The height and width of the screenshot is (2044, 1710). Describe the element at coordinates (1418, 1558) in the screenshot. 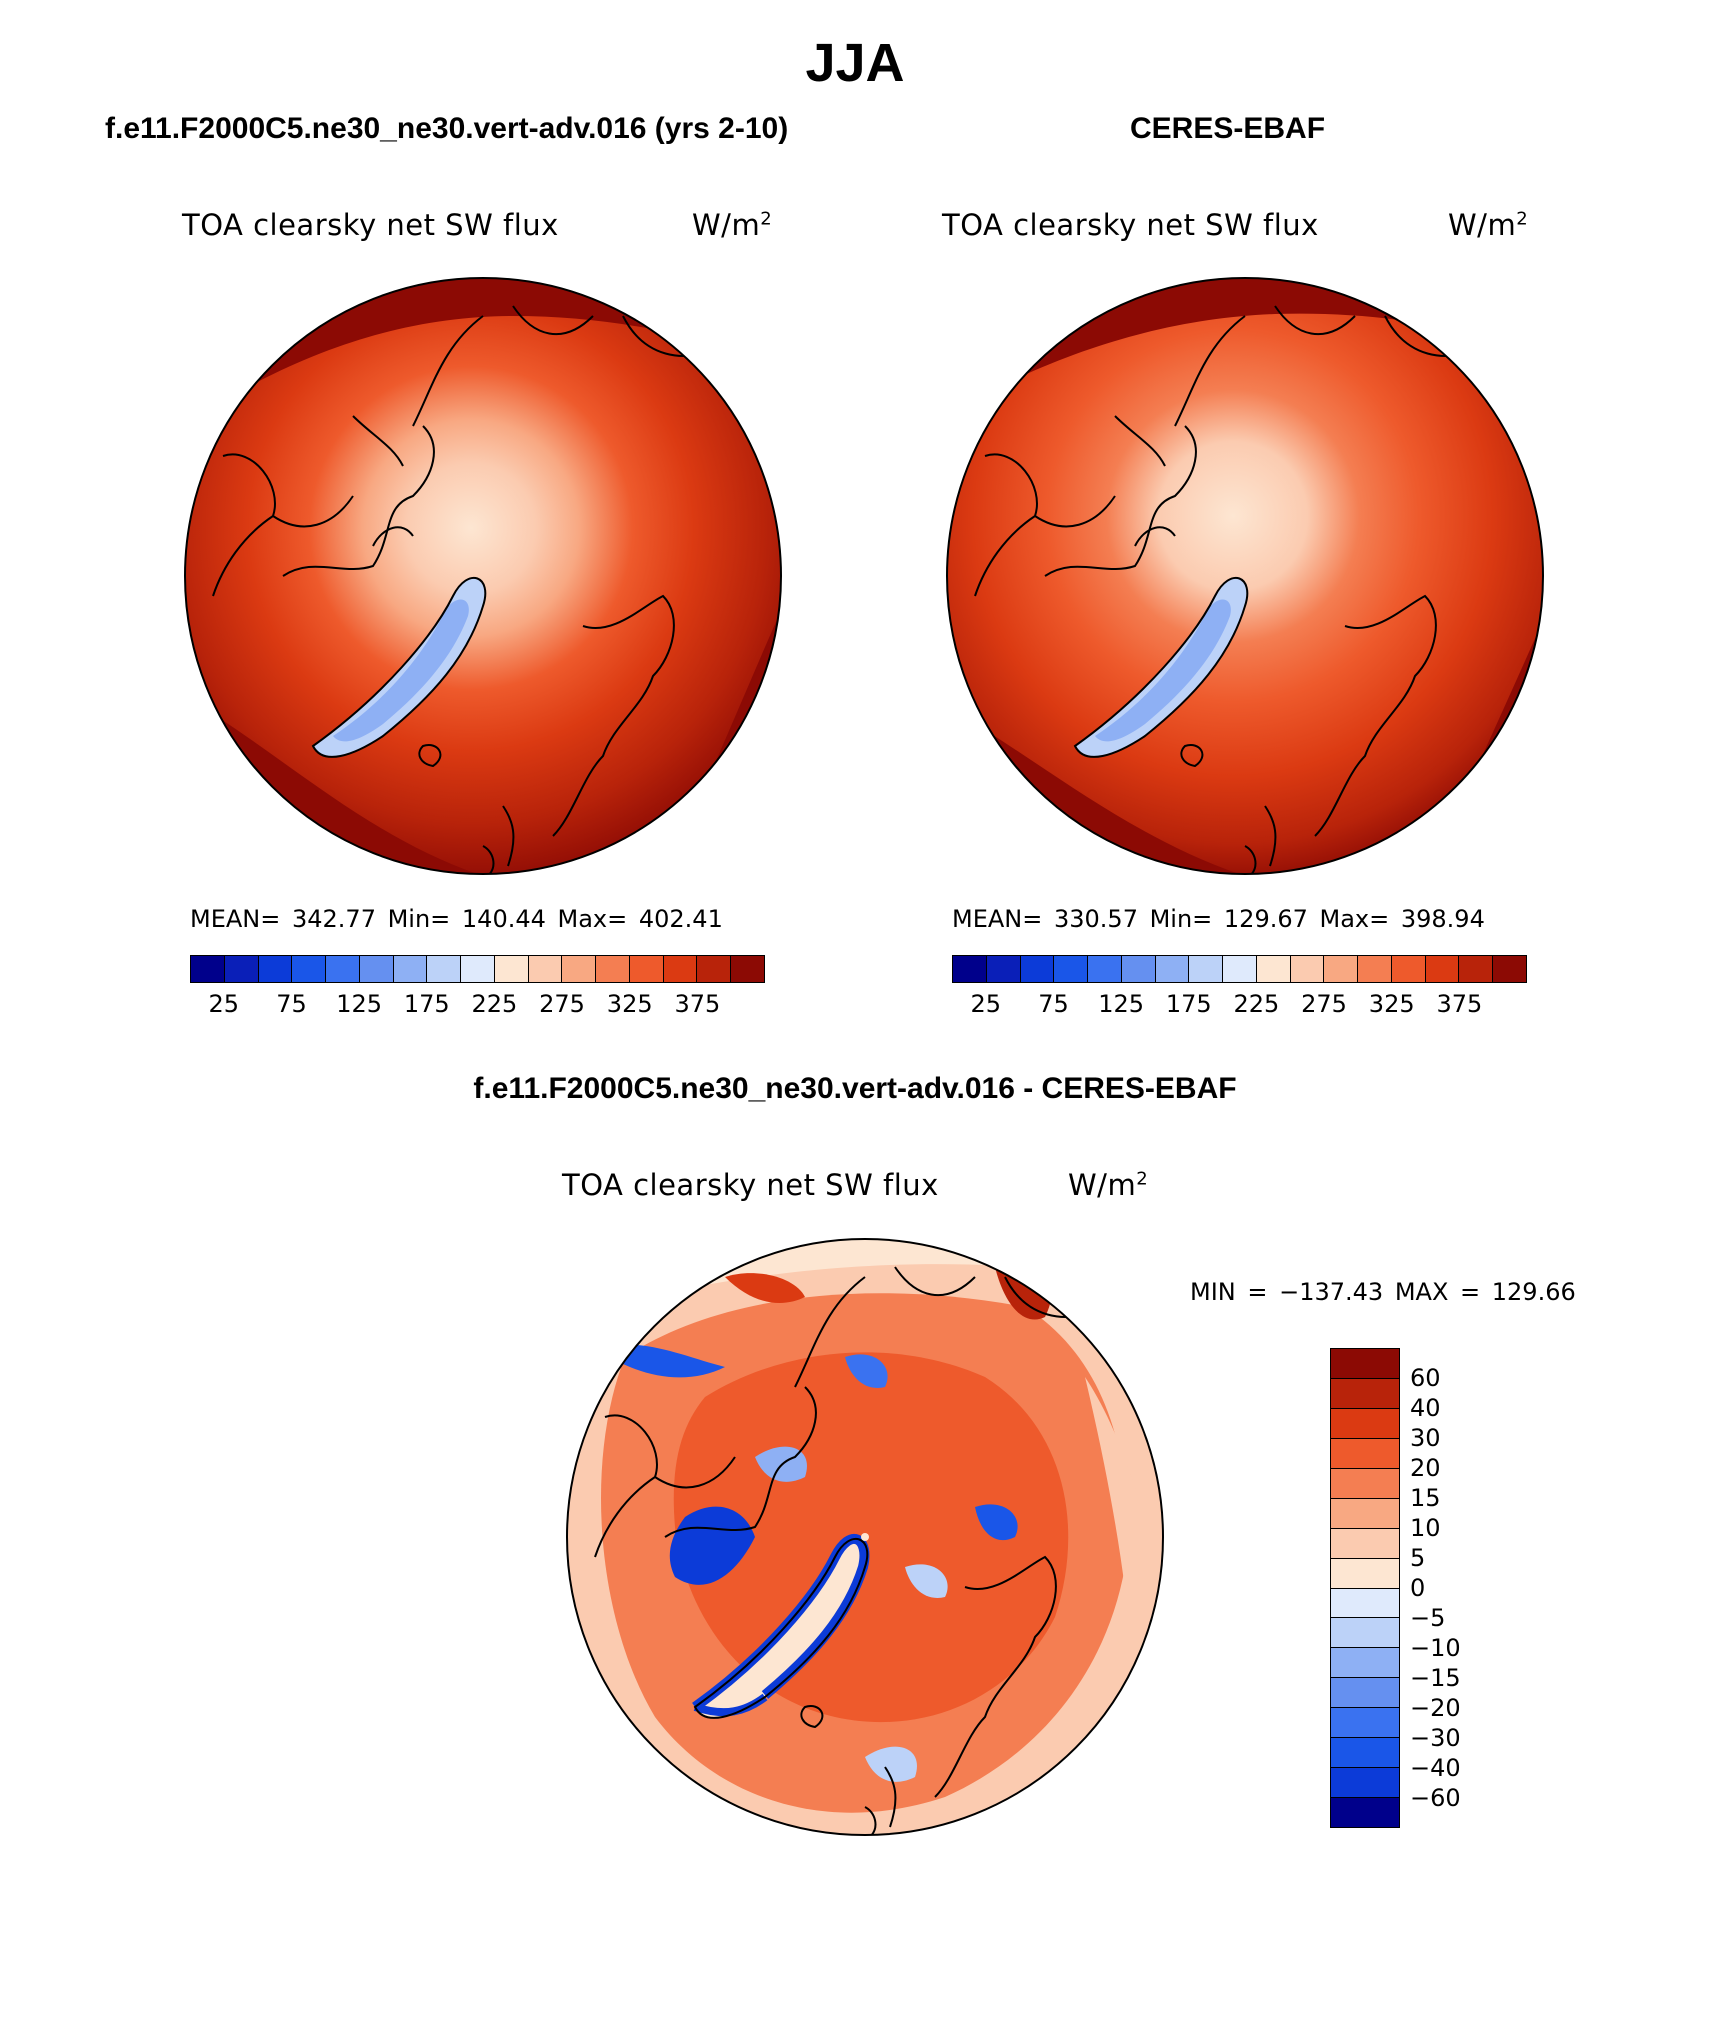

I see `colorbar-tick-label: 5` at that location.